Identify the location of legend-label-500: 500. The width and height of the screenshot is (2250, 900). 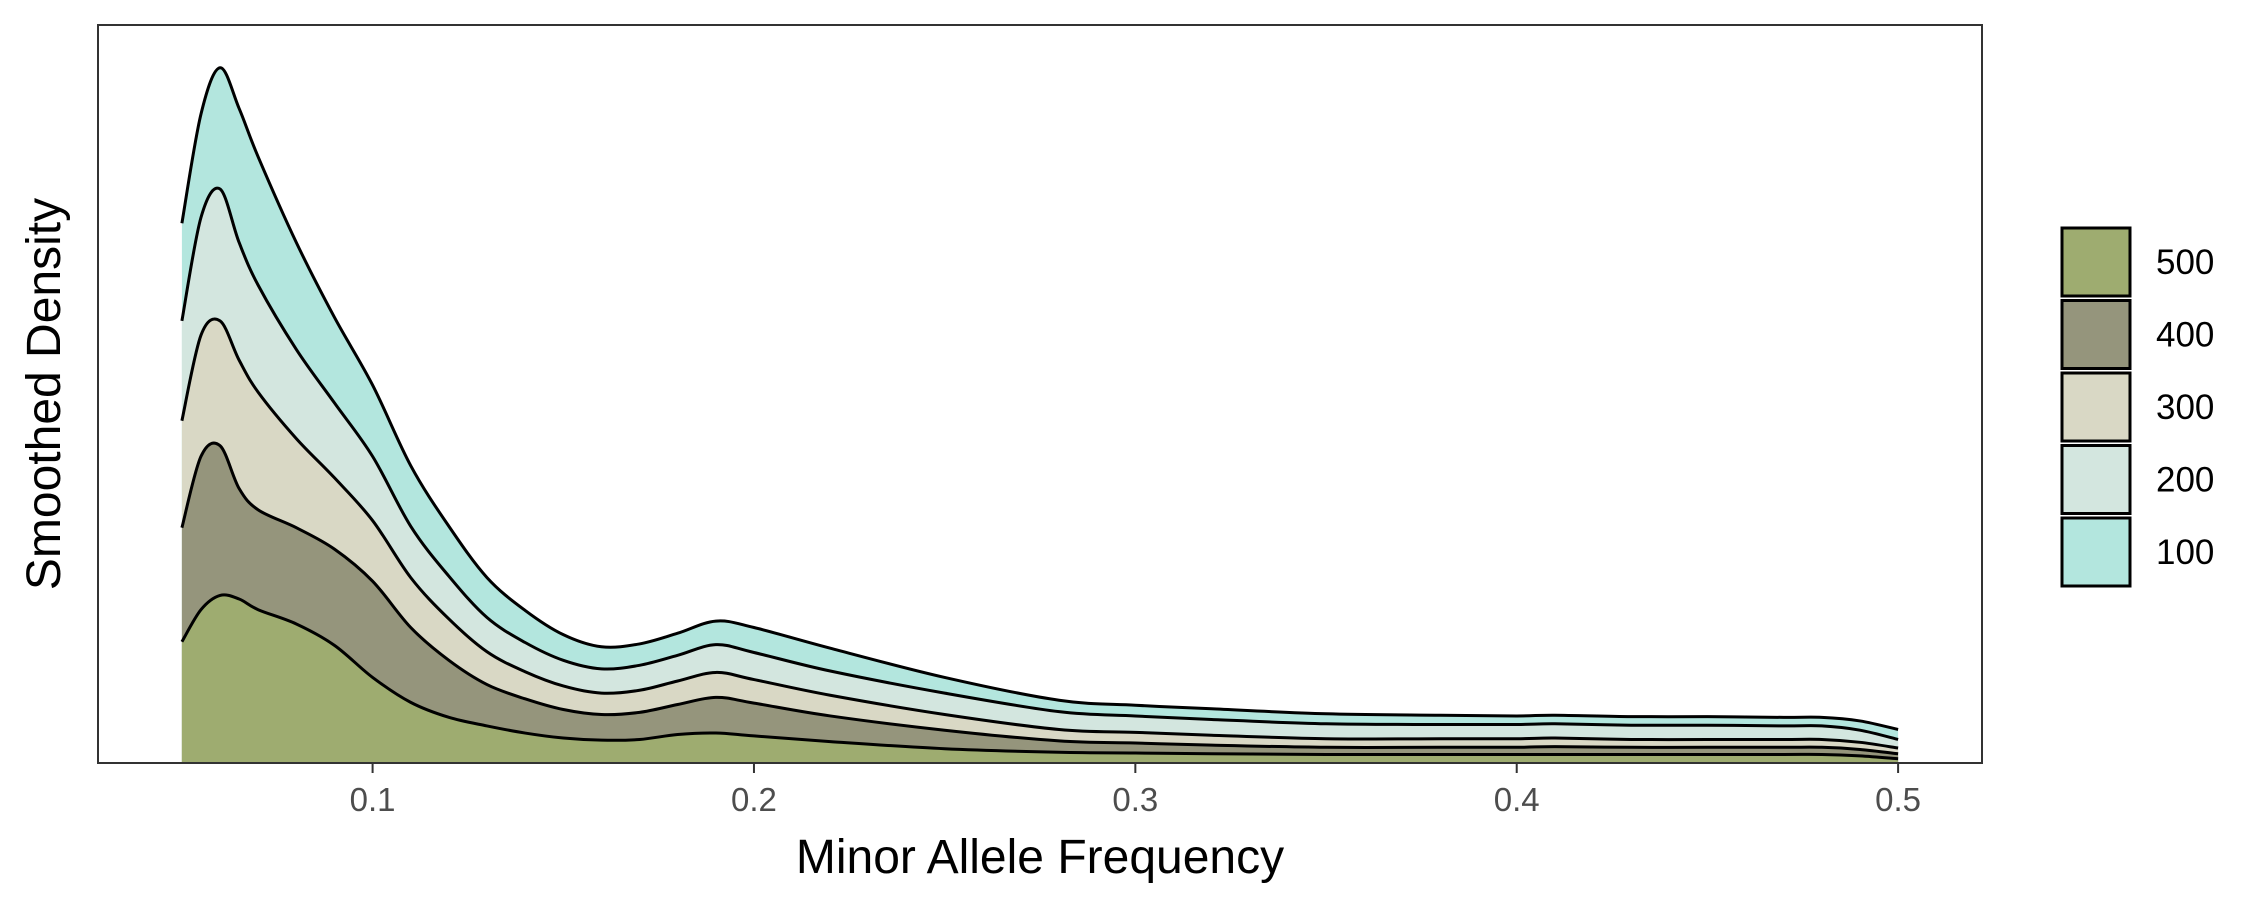
(2185, 262).